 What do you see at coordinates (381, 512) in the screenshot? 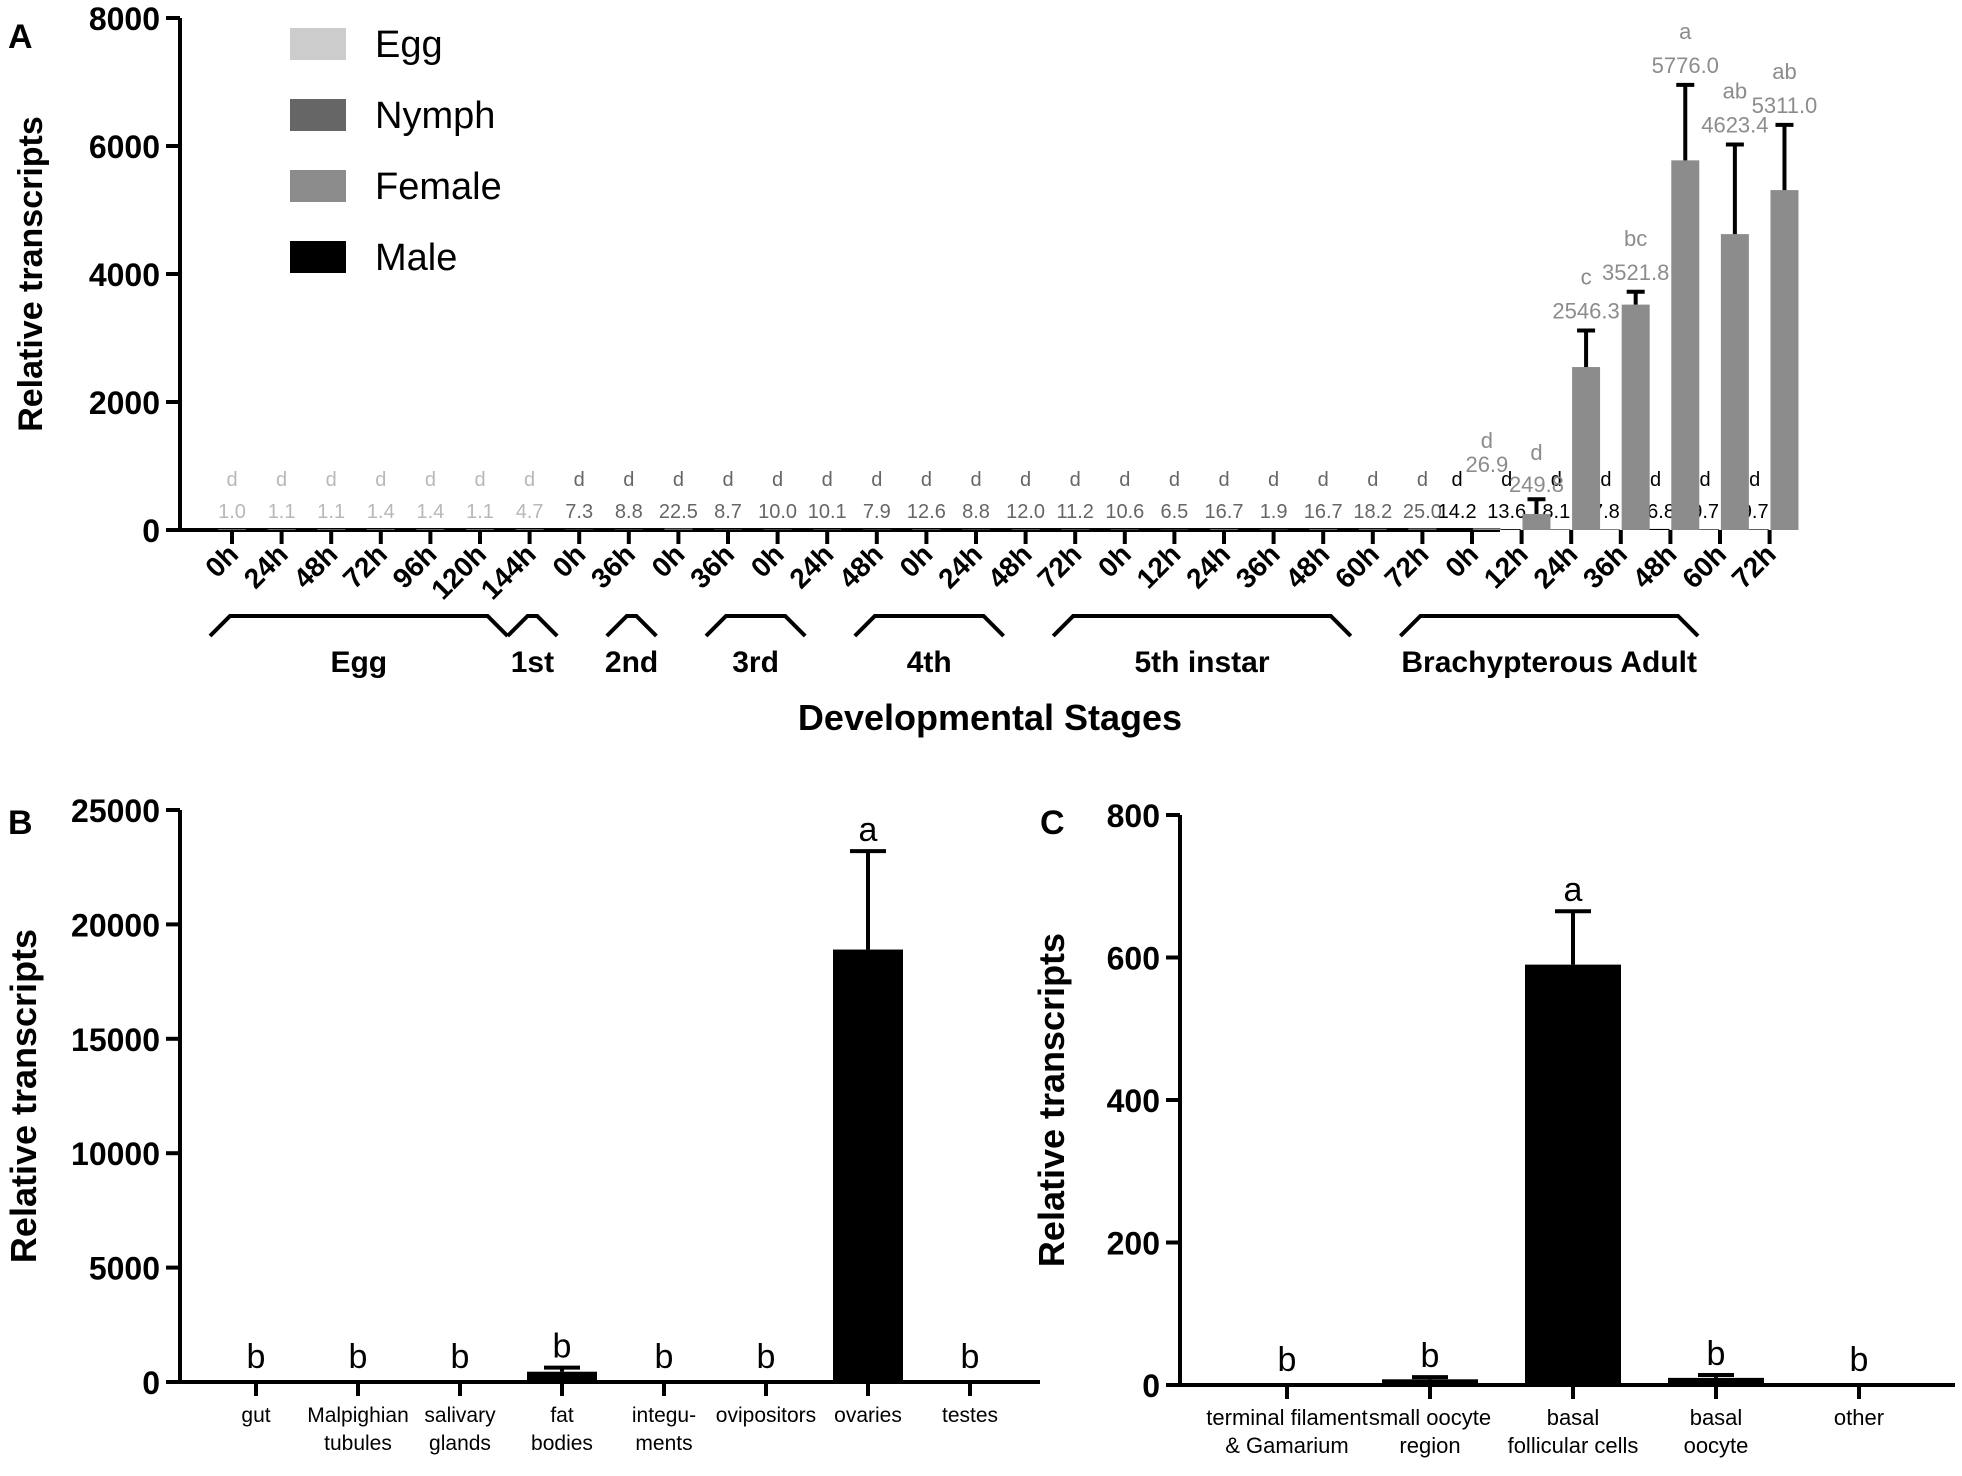
I see `a-data-label: 1.4` at bounding box center [381, 512].